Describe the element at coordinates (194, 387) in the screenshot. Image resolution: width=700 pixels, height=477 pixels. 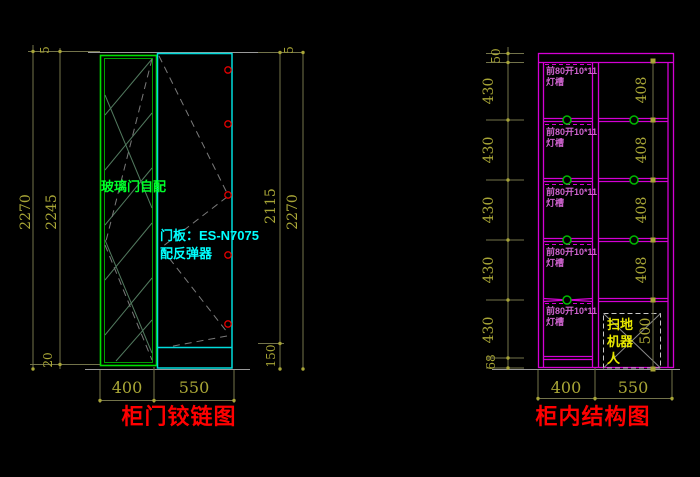
I see `dim-side-width: 550` at that location.